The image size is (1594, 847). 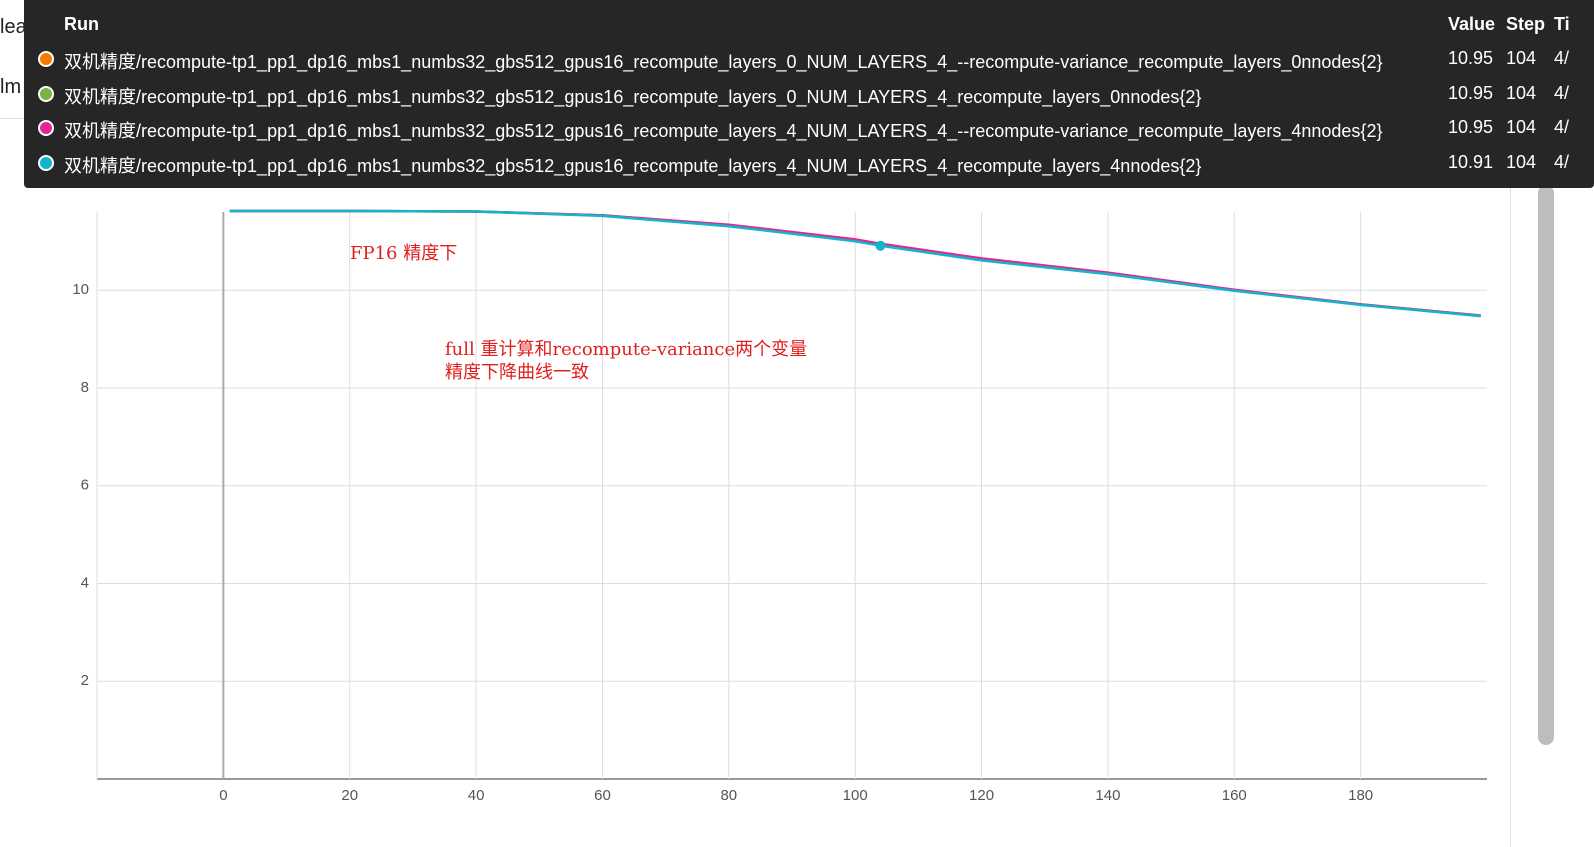 What do you see at coordinates (81, 24) in the screenshot?
I see `tooltip-header: Run` at bounding box center [81, 24].